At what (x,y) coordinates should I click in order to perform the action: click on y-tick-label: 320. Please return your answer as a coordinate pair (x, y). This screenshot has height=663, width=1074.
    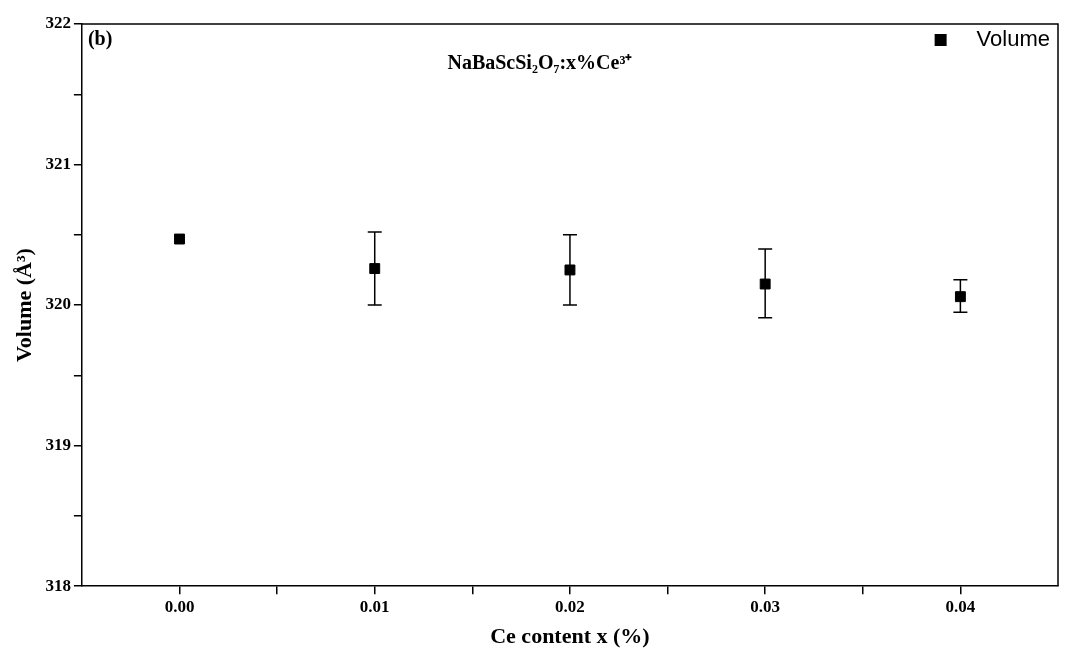
    Looking at the image, I should click on (58, 304).